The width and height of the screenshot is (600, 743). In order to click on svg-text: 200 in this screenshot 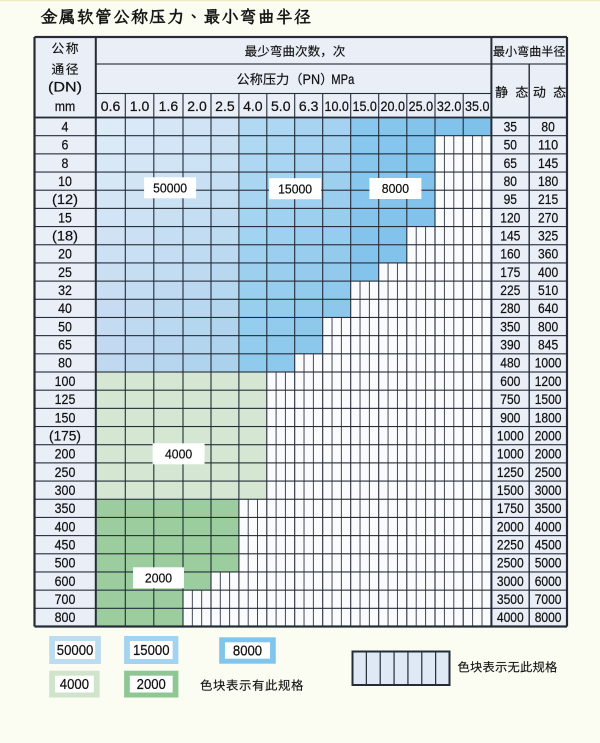, I will do `click(65, 454)`.